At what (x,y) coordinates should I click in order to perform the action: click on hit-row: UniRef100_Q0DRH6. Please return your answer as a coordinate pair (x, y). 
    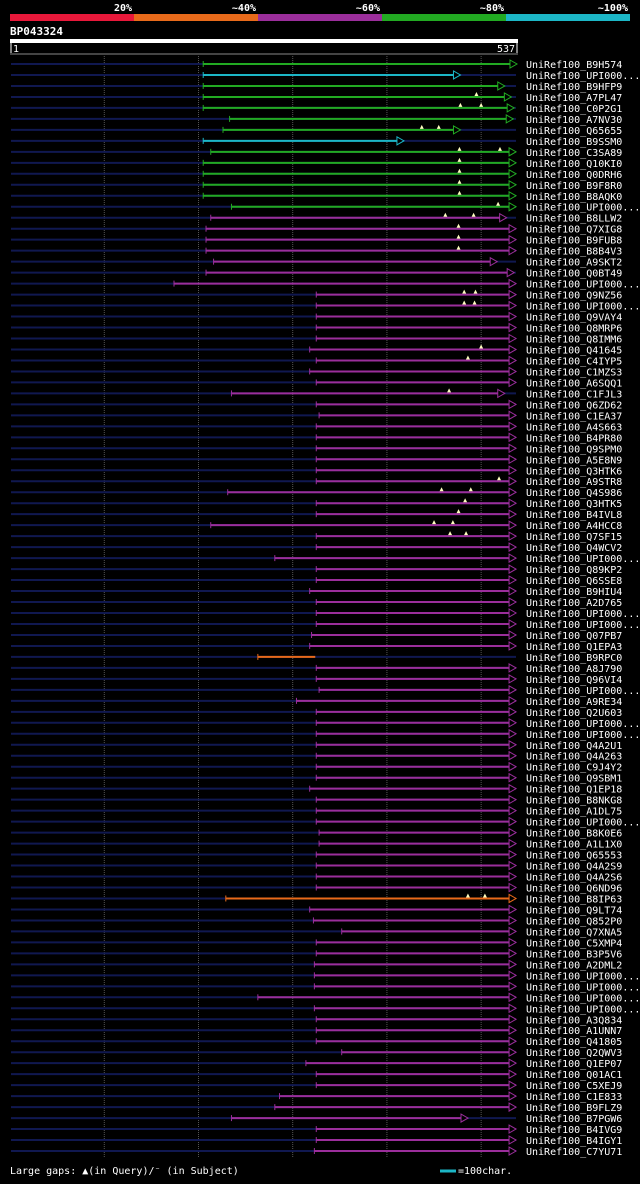
    Looking at the image, I should click on (316, 174).